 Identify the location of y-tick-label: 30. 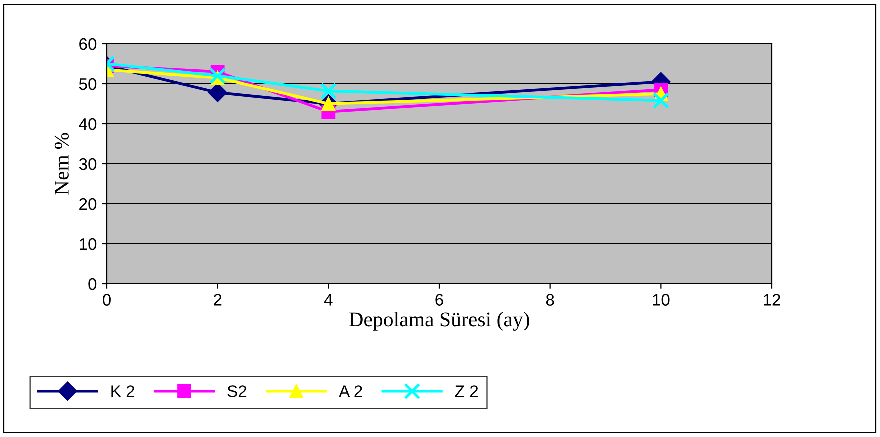
(88, 164).